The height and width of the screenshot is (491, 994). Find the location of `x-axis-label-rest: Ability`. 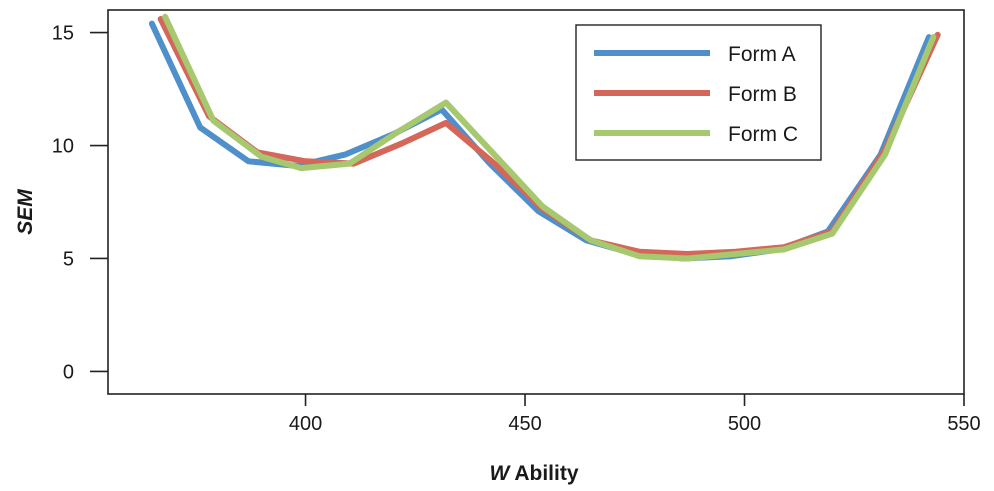

x-axis-label-rest: Ability is located at coordinates (544, 473).